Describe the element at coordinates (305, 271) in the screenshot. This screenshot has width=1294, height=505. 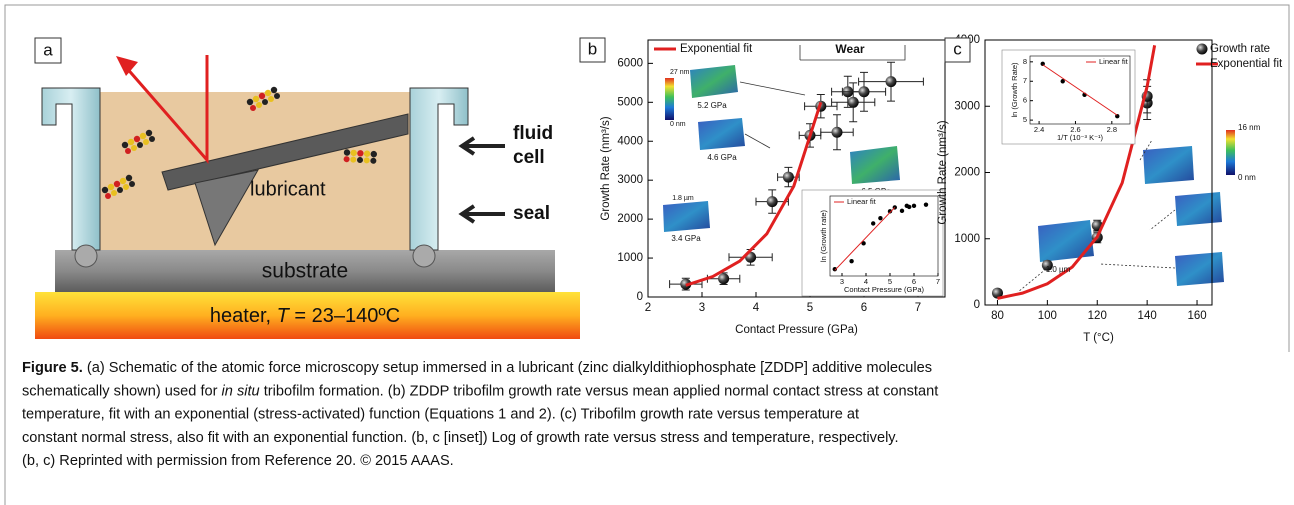
I see `substrate-label: substrate` at that location.